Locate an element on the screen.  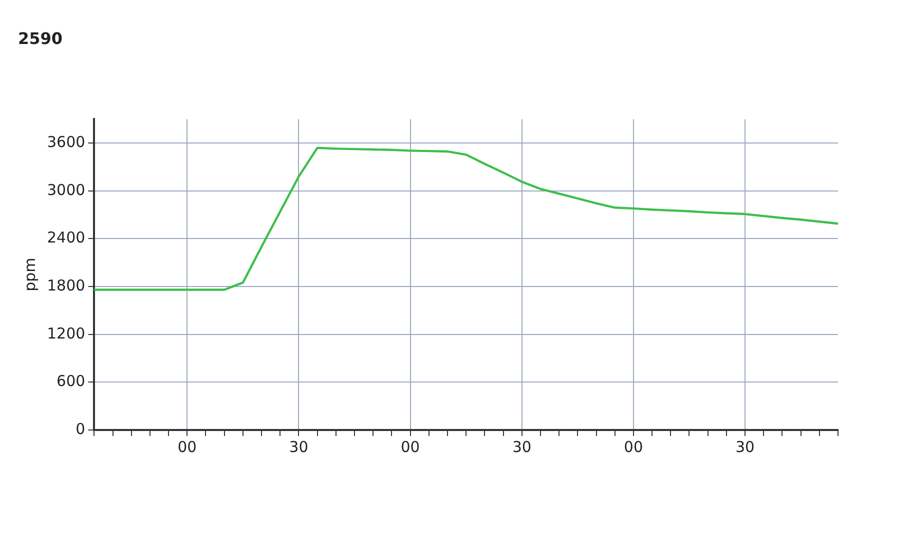
y-tick-label: 0 is located at coordinates (81, 429).